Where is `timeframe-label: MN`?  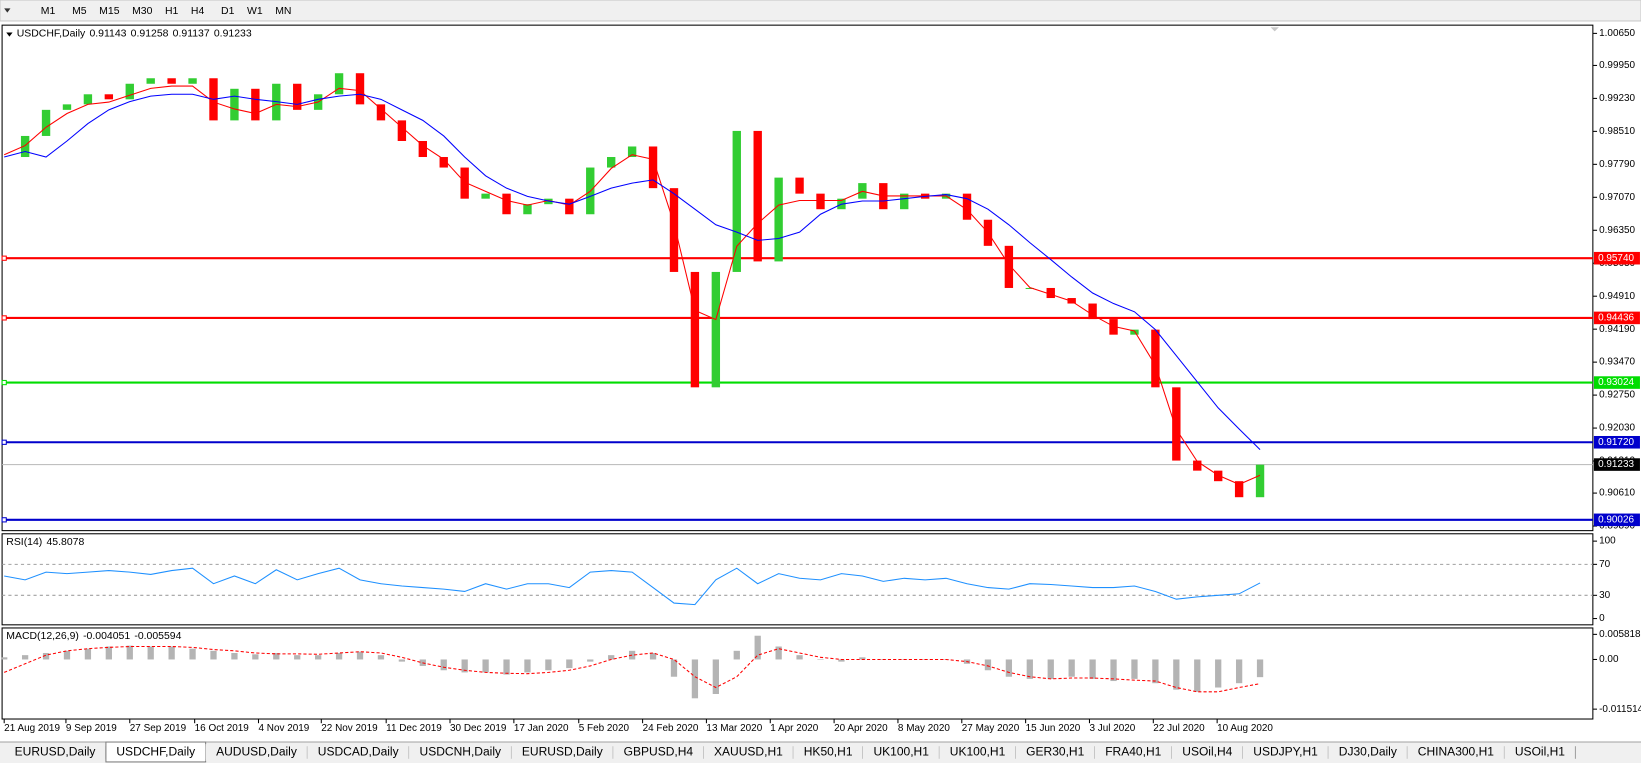 timeframe-label: MN is located at coordinates (283, 11).